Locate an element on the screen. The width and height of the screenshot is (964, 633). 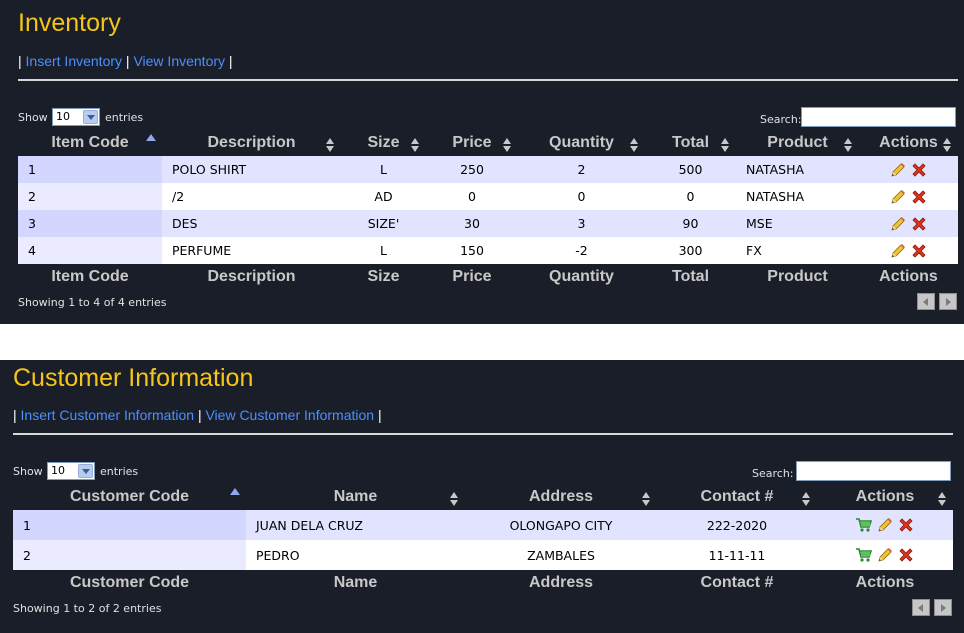
footer-total: Total is located at coordinates (690, 276).